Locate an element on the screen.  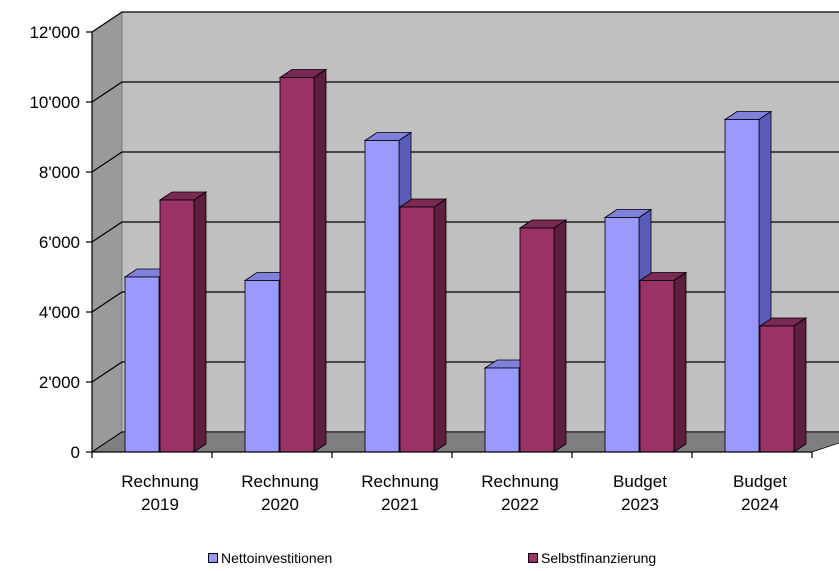
y-tick-label: 10'000 is located at coordinates (54, 102).